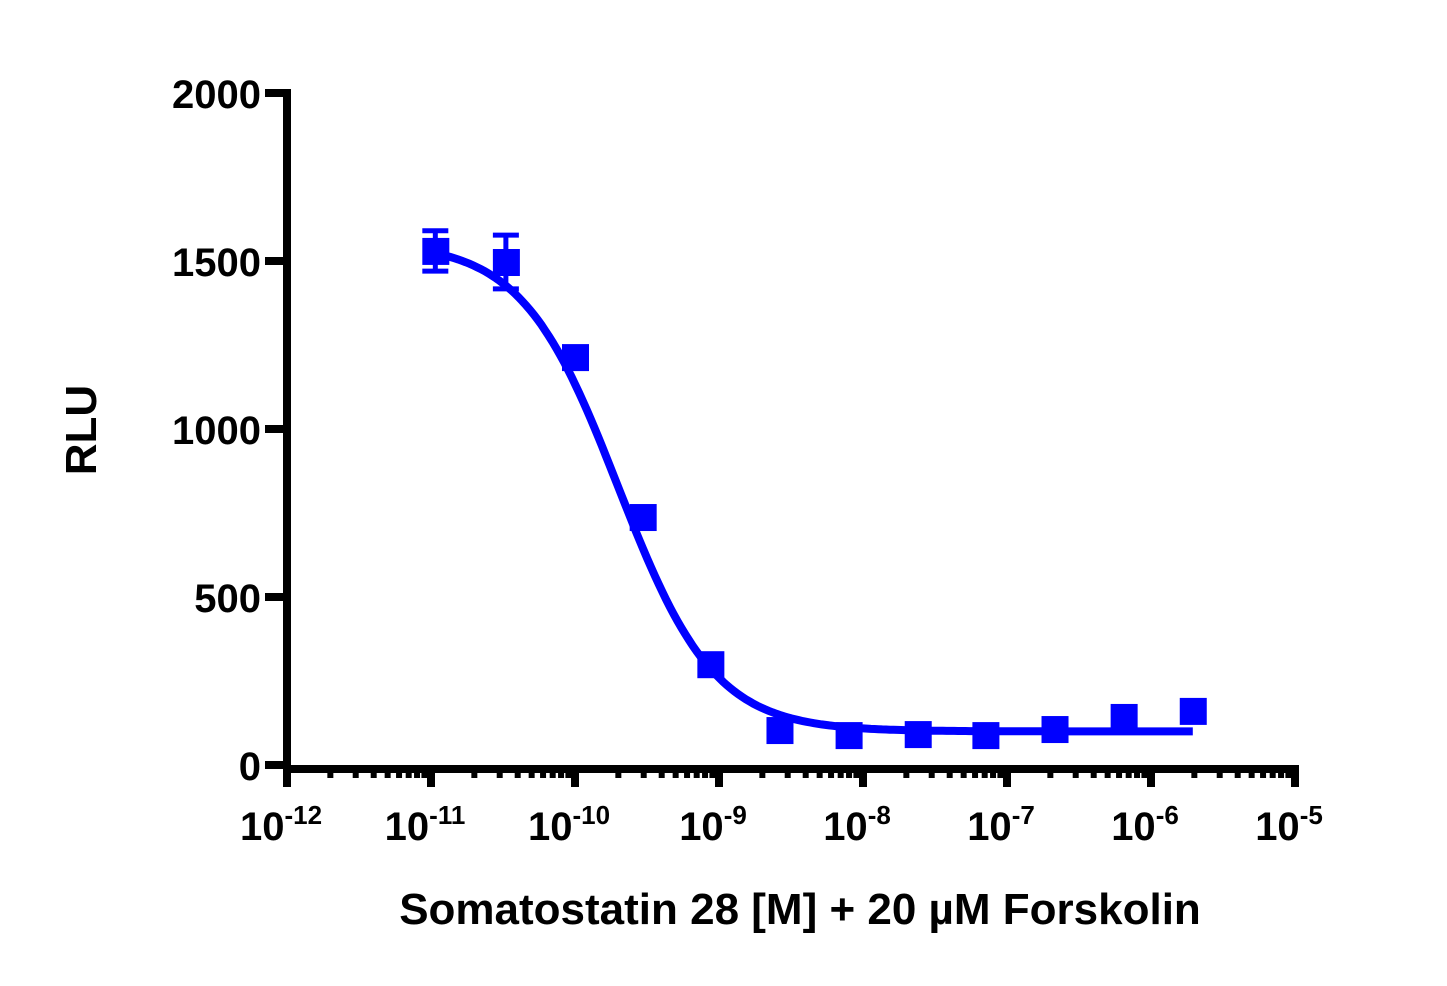 The width and height of the screenshot is (1447, 986). I want to click on x-tick-label: 10⁻⁶, so click(1145, 824).